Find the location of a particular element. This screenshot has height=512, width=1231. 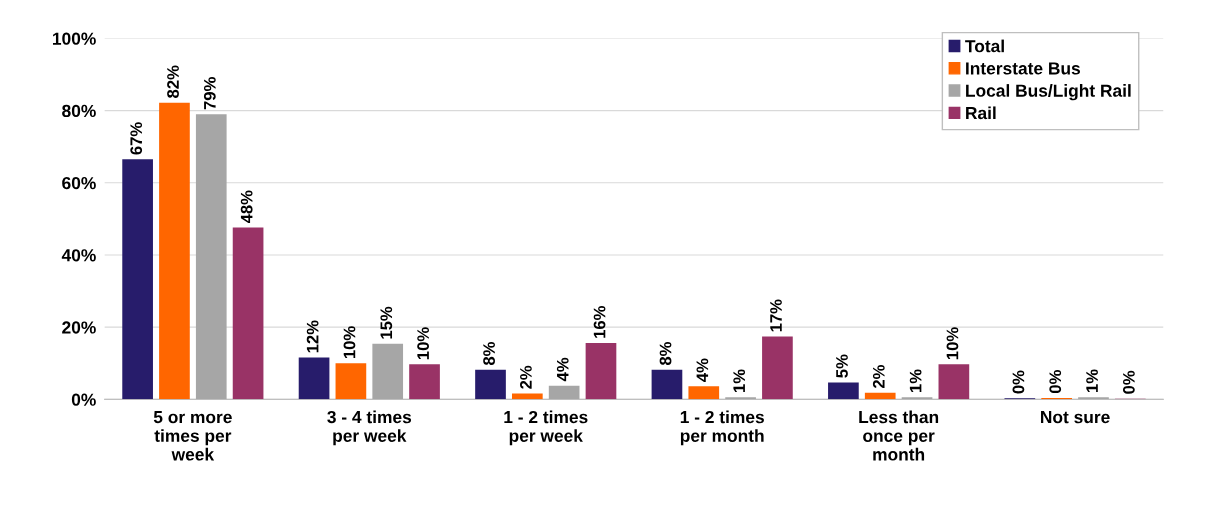

x-tick-label: 1 - 2 times per month is located at coordinates (722, 428).